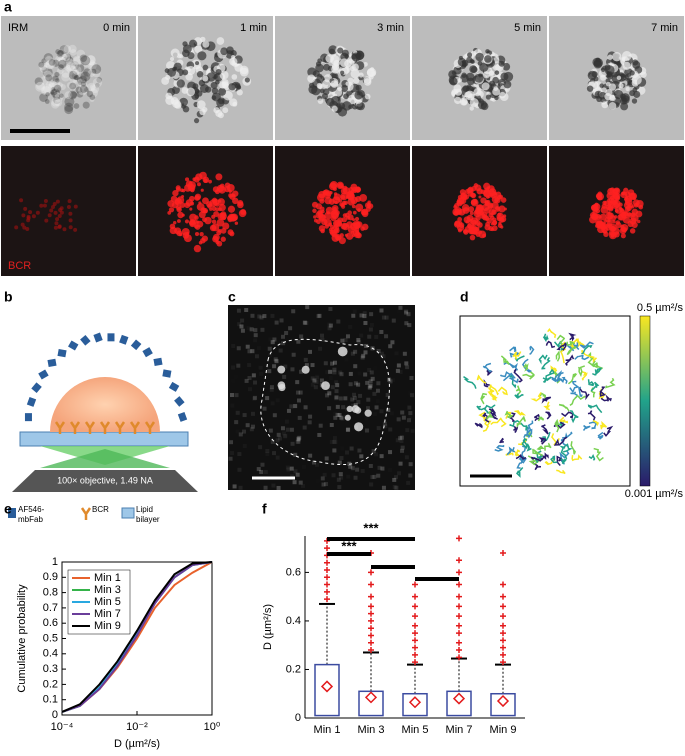  Describe the element at coordinates (62, 727) in the screenshot. I see `x-tick-label: 10⁻⁴` at that location.